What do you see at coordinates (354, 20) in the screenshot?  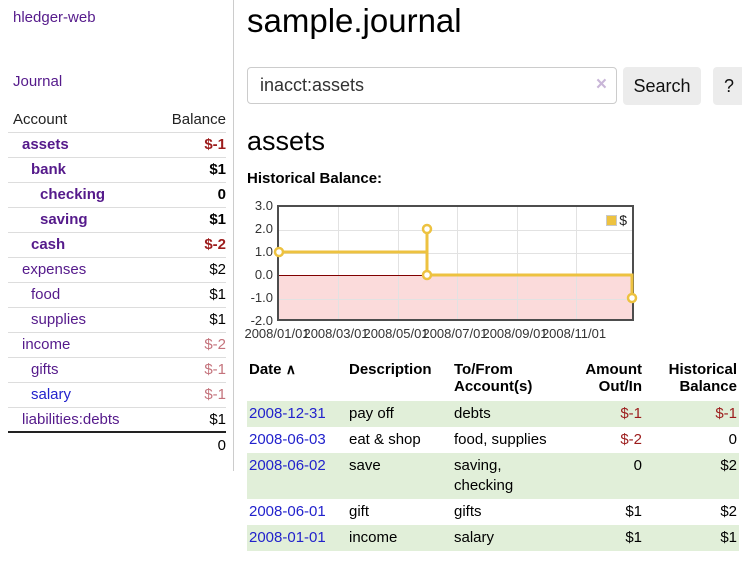 I see `page-title: sample.journal` at bounding box center [354, 20].